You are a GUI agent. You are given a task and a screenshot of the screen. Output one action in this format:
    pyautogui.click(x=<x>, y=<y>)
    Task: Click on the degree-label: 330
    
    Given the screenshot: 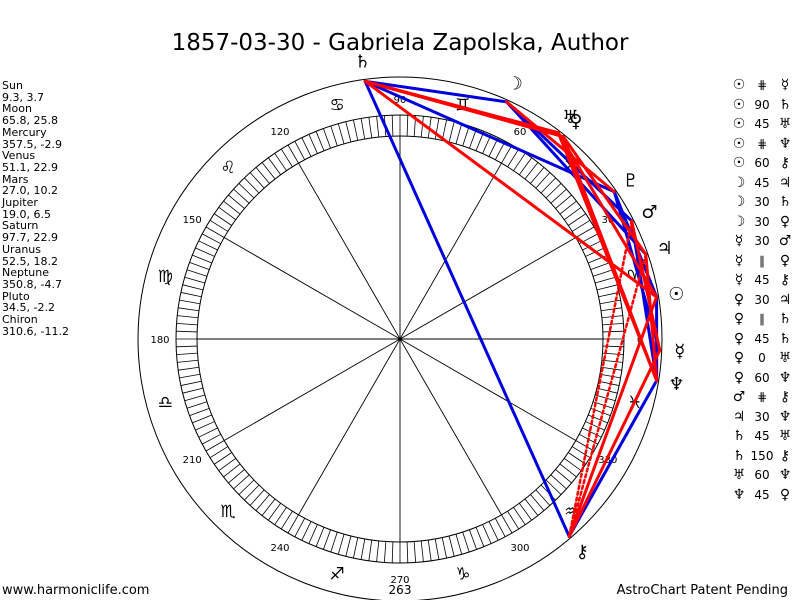 What is the action you would take?
    pyautogui.click(x=607, y=460)
    